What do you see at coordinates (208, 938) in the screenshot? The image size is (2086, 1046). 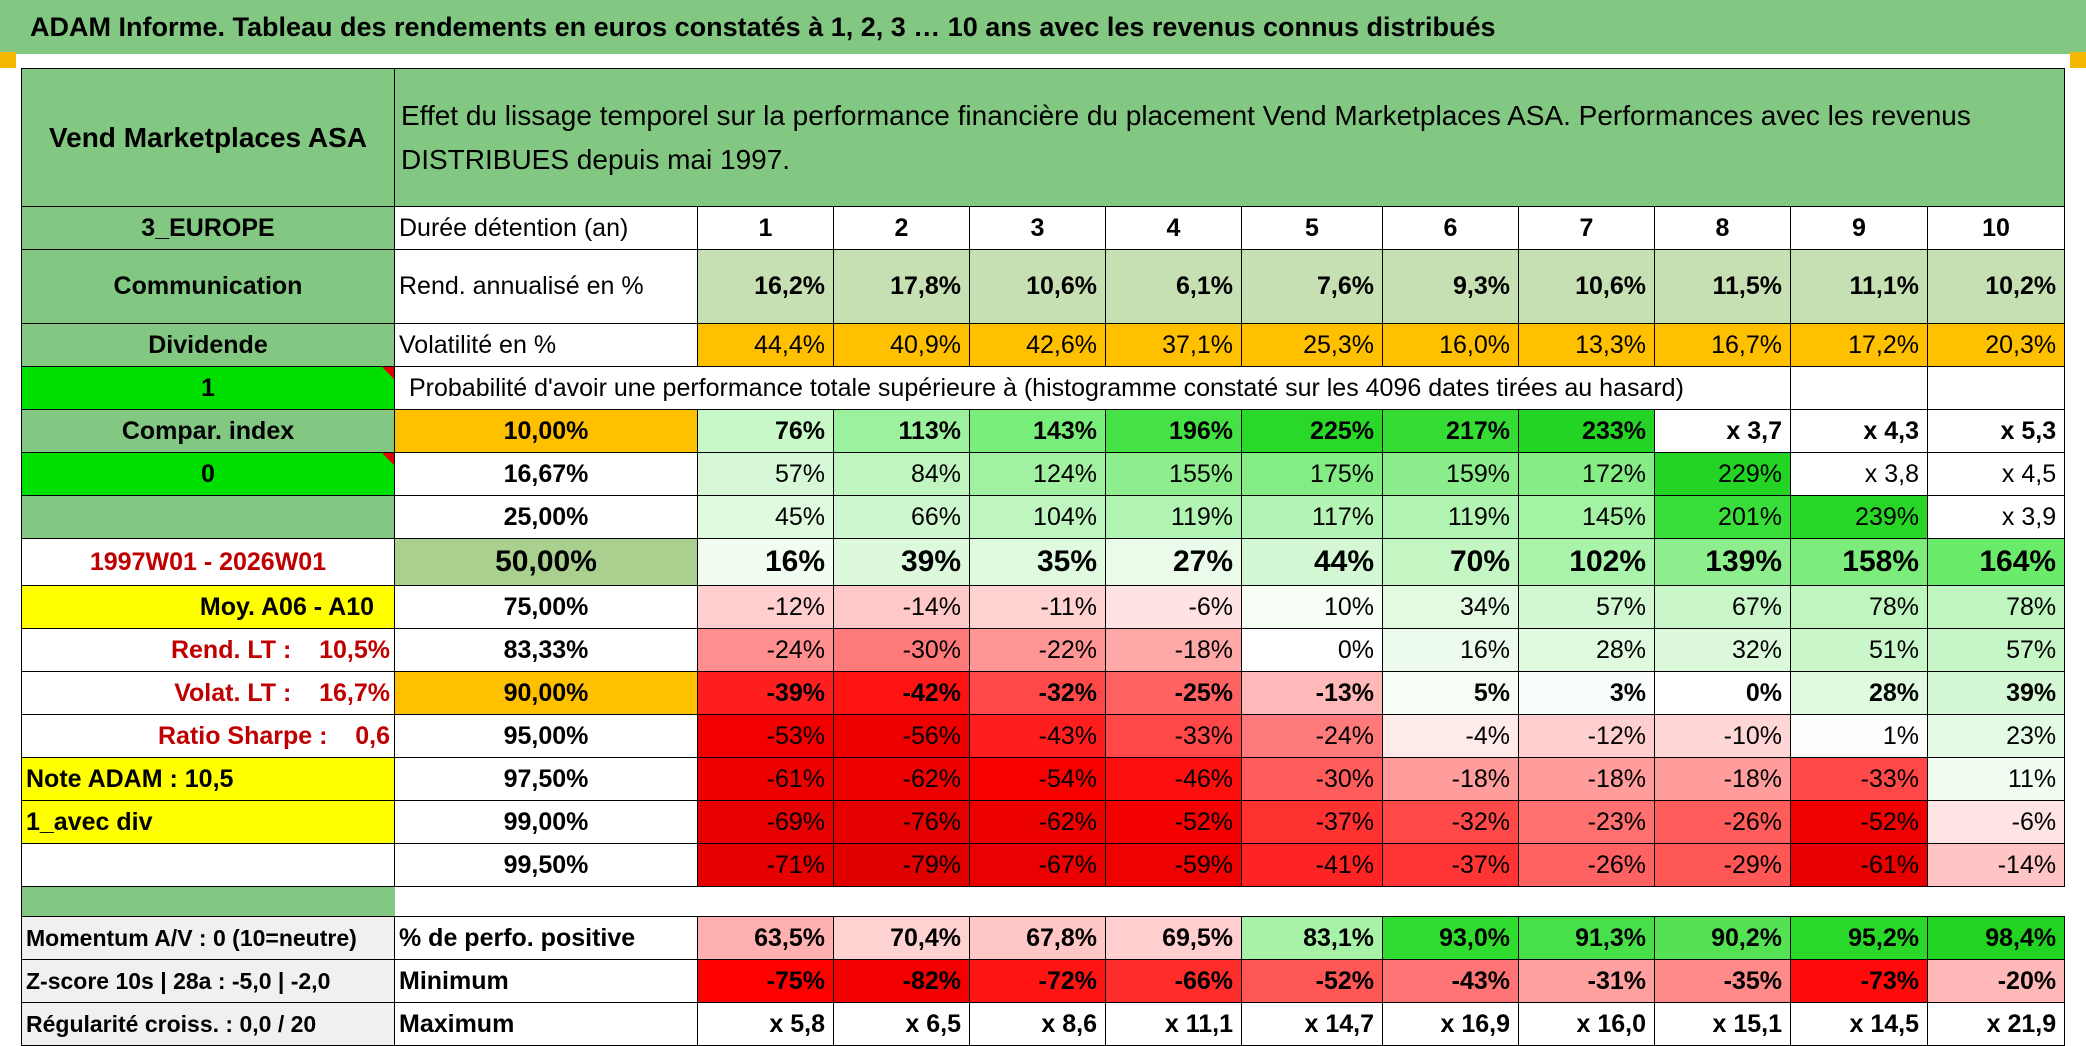 I see `momentum-label: Momentum A/V : 0 (10=neutre)` at bounding box center [208, 938].